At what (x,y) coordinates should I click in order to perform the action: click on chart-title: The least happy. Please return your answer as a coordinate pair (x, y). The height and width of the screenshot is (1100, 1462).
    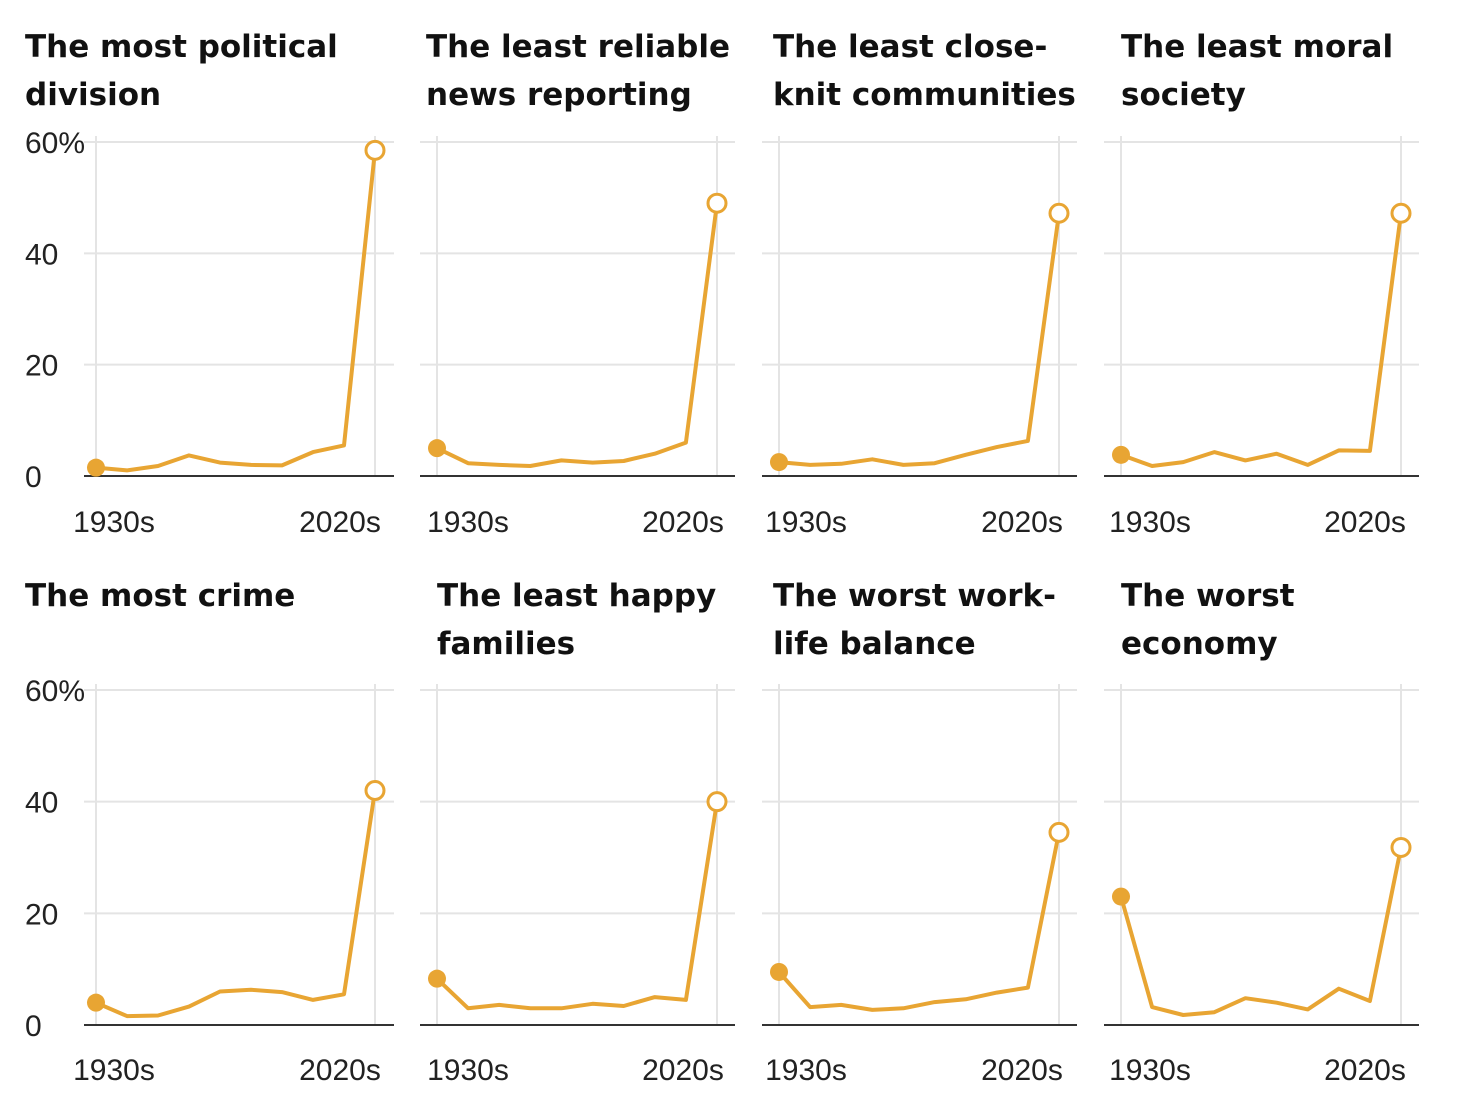
    Looking at the image, I should click on (576, 596).